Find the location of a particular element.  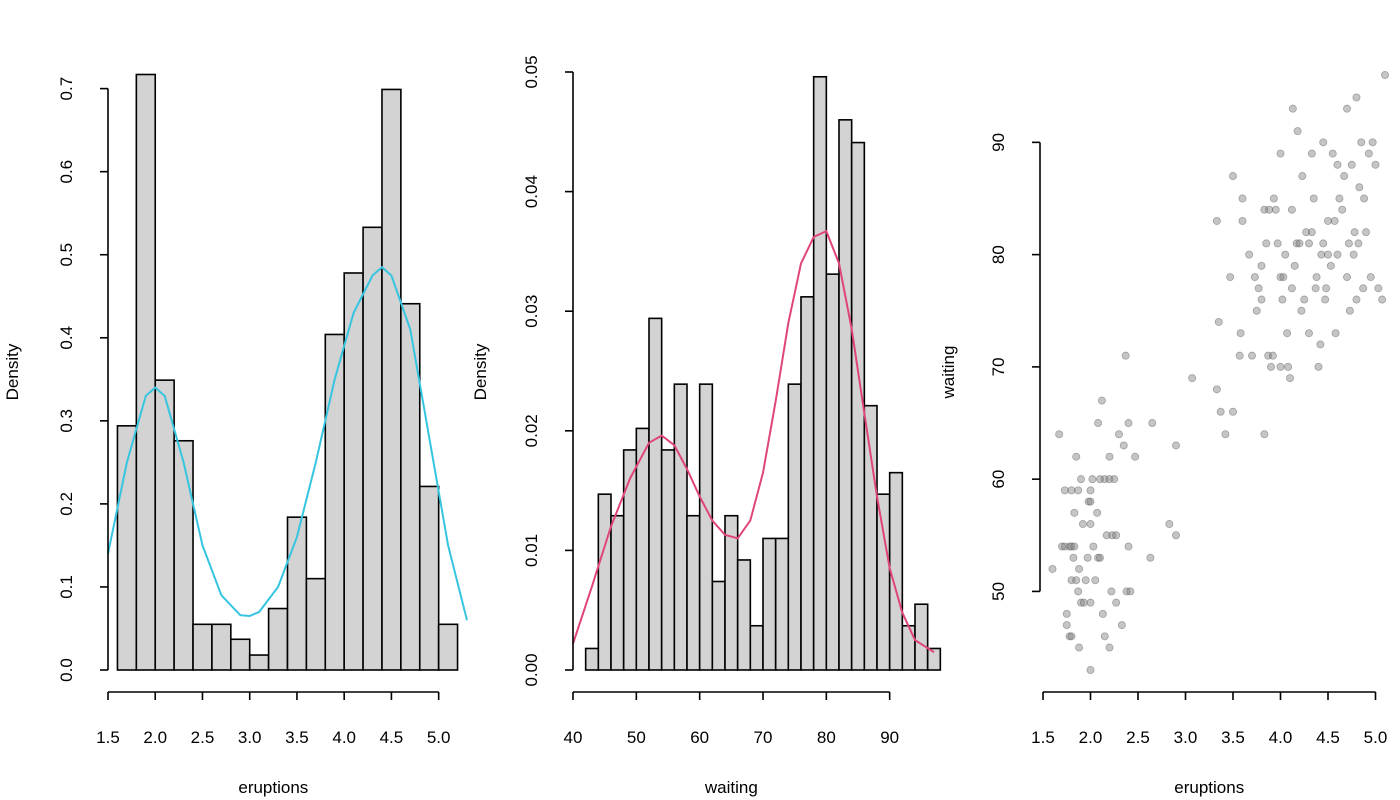

x-tick-label: 70 is located at coordinates (763, 737).